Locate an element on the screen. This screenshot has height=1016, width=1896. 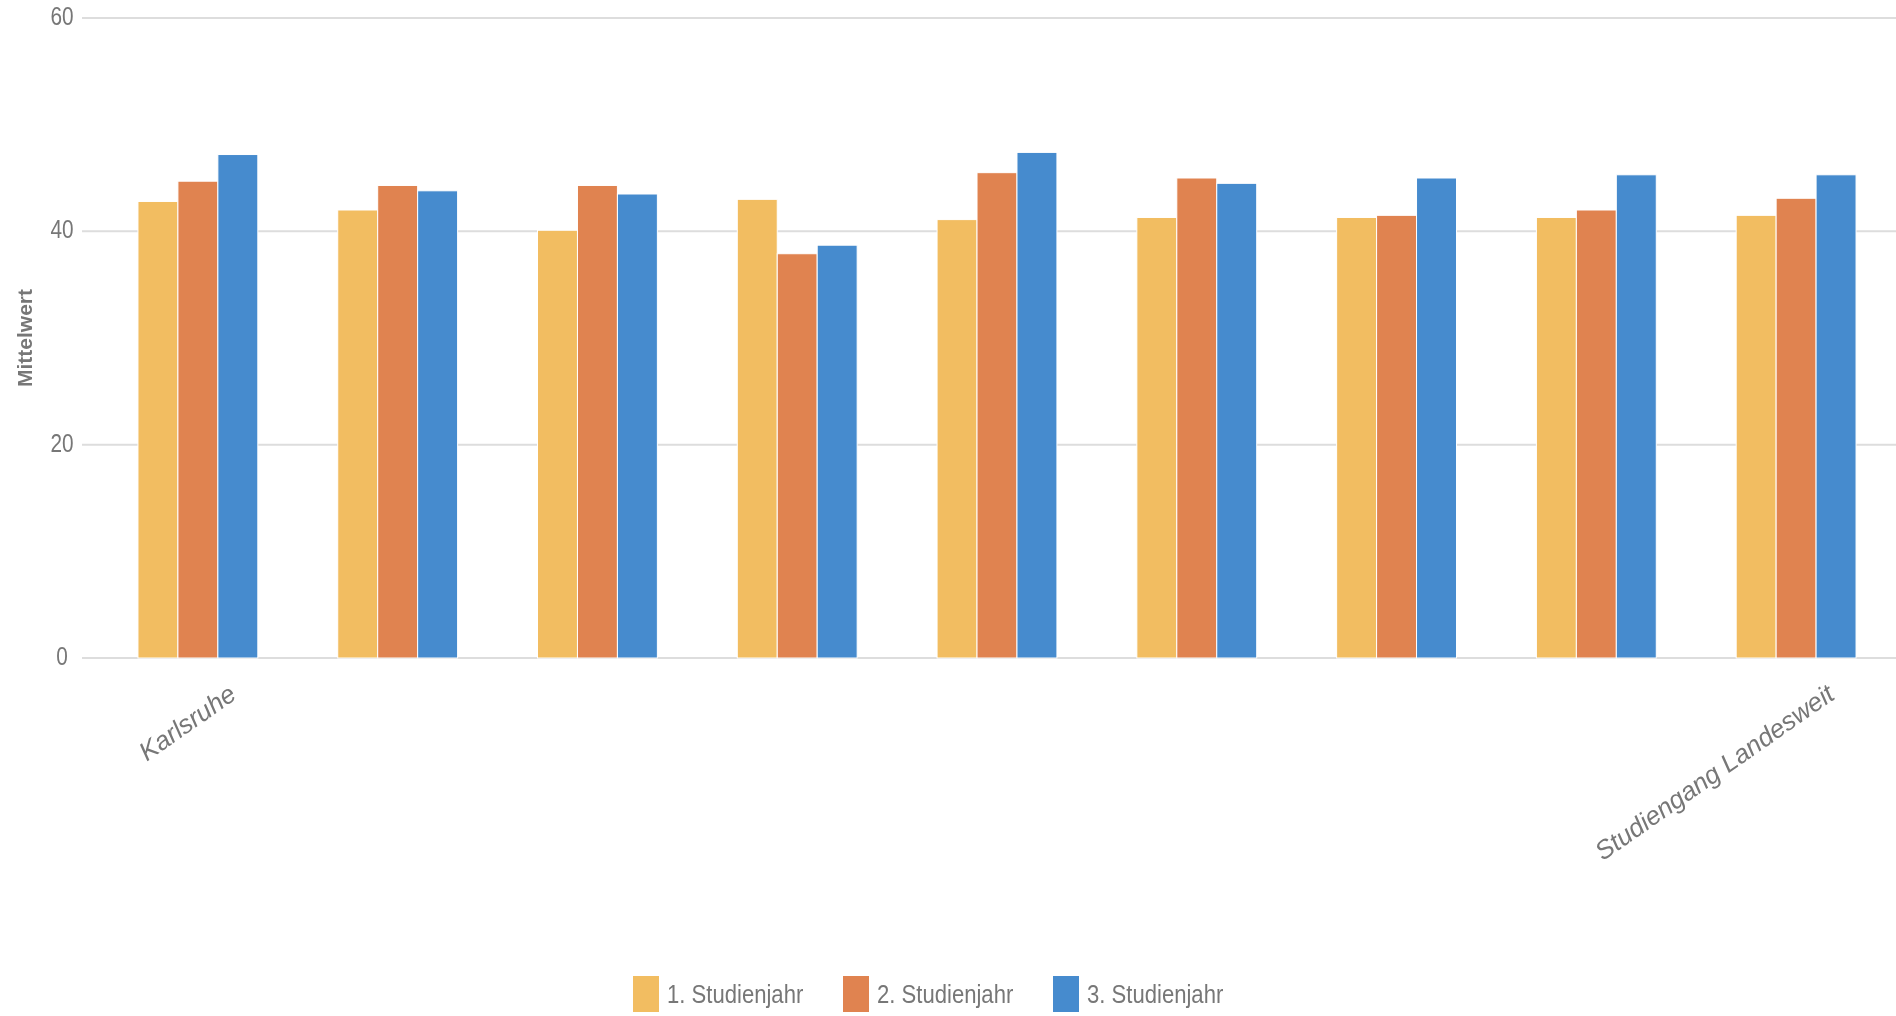
legend-label: 2. Studienjahr is located at coordinates (945, 994).